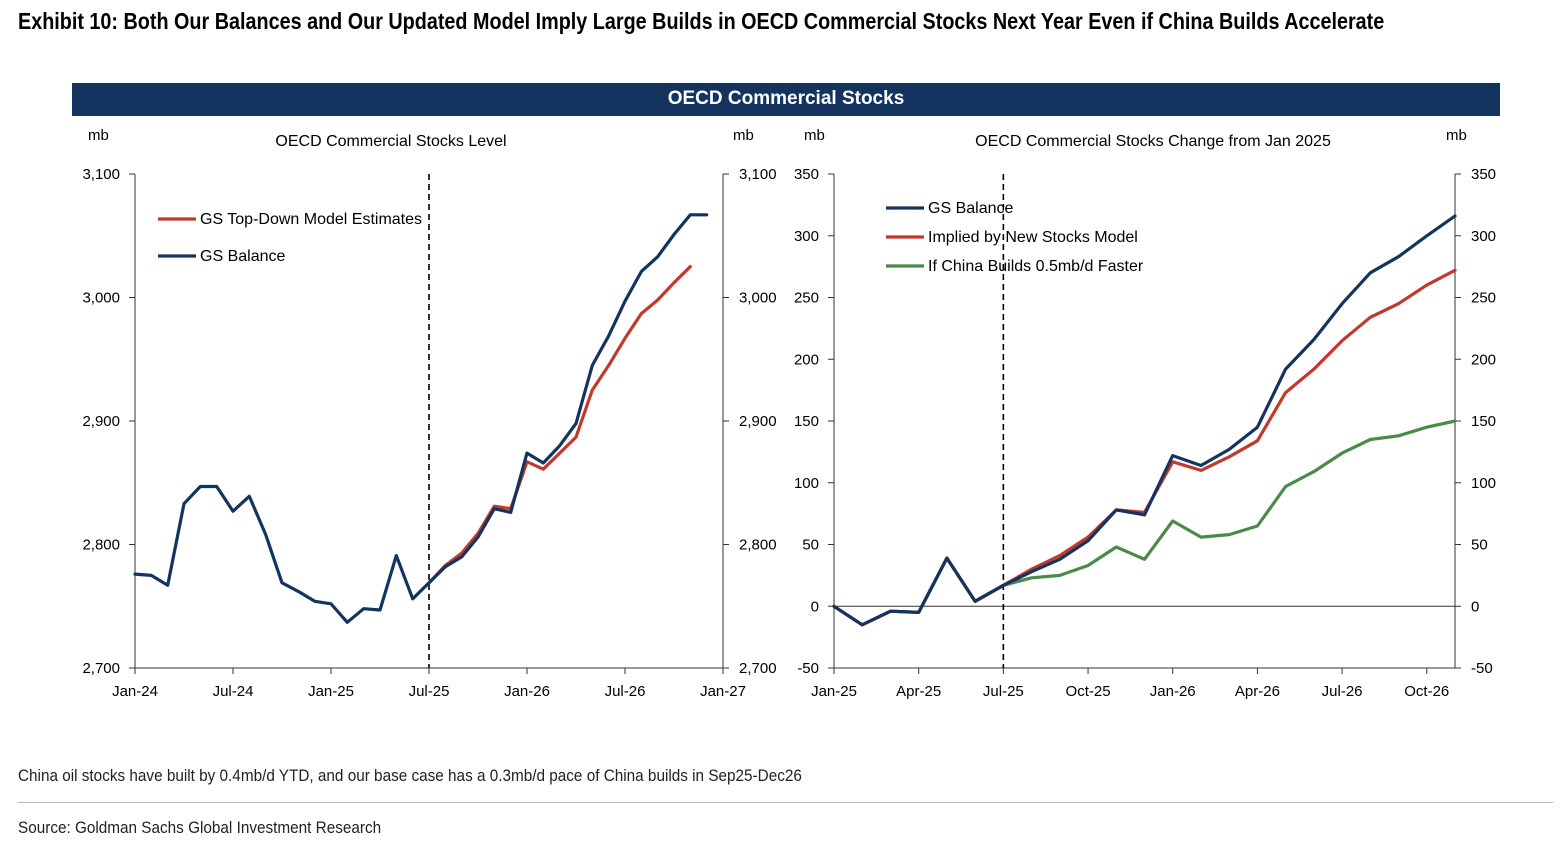 The width and height of the screenshot is (1562, 856). I want to click on chart-banner: OECD Commercial Stocks, so click(786, 99).